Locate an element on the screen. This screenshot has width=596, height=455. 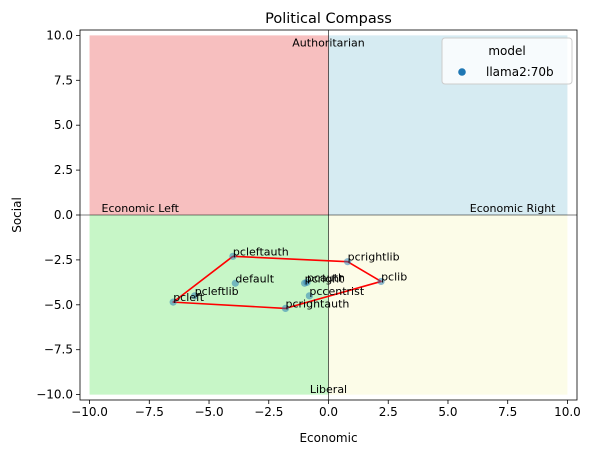
y-axis-ticks: −10.0 −7.5 −5.0 −2.5 0.0 2.5 5.0 7.5 10.0 is located at coordinates (58, 215).